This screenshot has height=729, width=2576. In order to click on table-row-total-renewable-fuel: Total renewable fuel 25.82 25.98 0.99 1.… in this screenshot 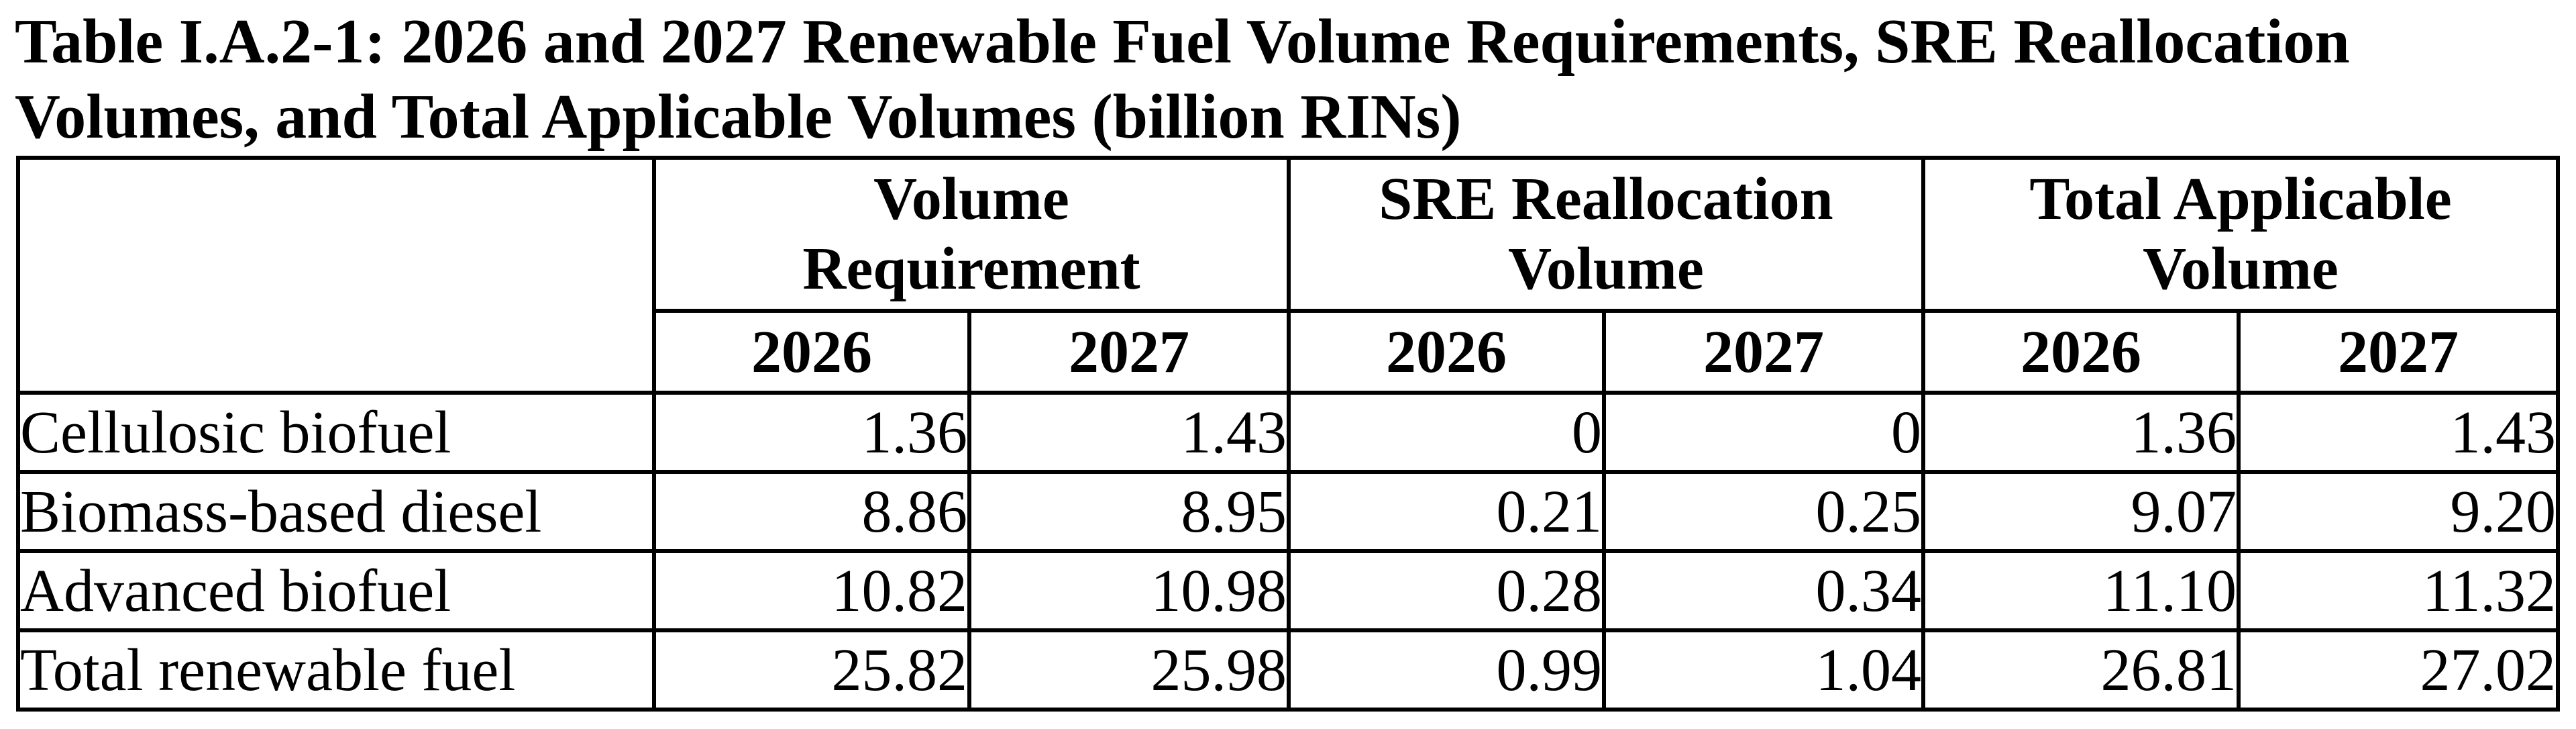, I will do `click(1288, 670)`.